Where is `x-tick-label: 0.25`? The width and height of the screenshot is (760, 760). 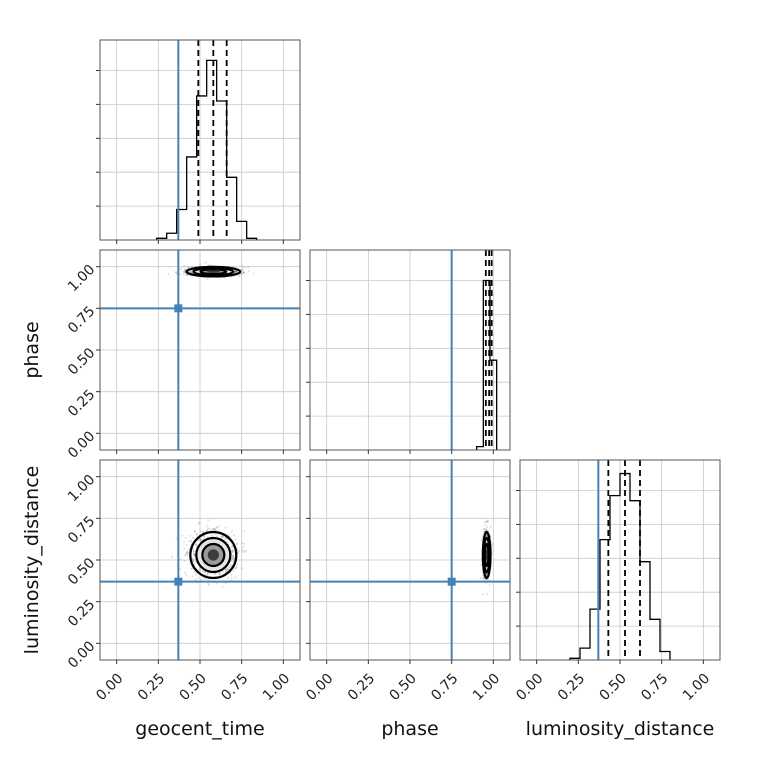
x-tick-label: 0.25 is located at coordinates (151, 687).